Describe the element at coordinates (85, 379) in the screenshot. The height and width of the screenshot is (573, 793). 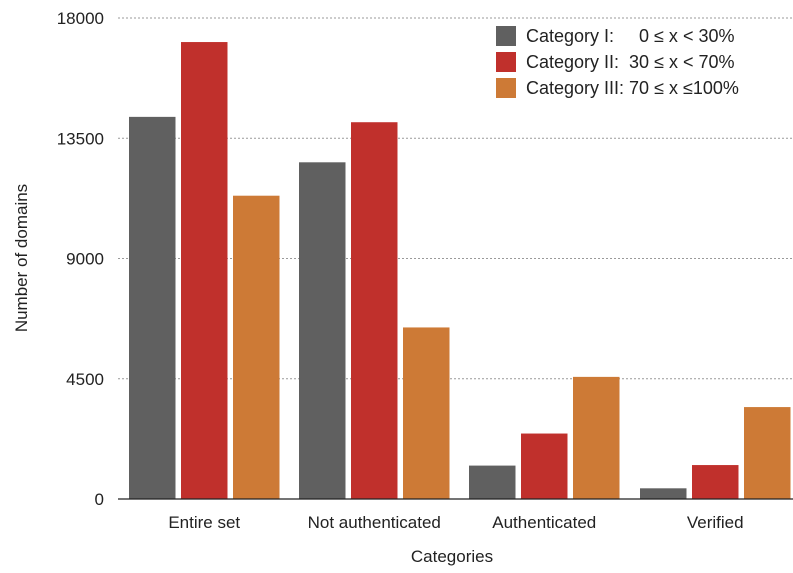
I see `y-tick-label: 4500` at that location.